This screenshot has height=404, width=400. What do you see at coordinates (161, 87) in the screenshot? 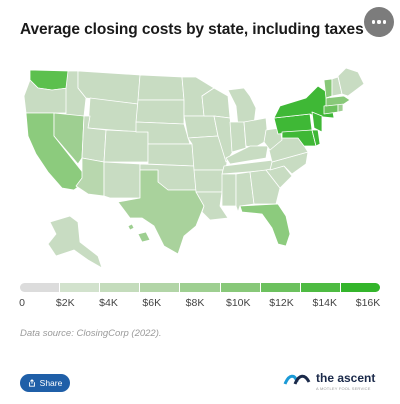
I see `state-north-dakota` at bounding box center [161, 87].